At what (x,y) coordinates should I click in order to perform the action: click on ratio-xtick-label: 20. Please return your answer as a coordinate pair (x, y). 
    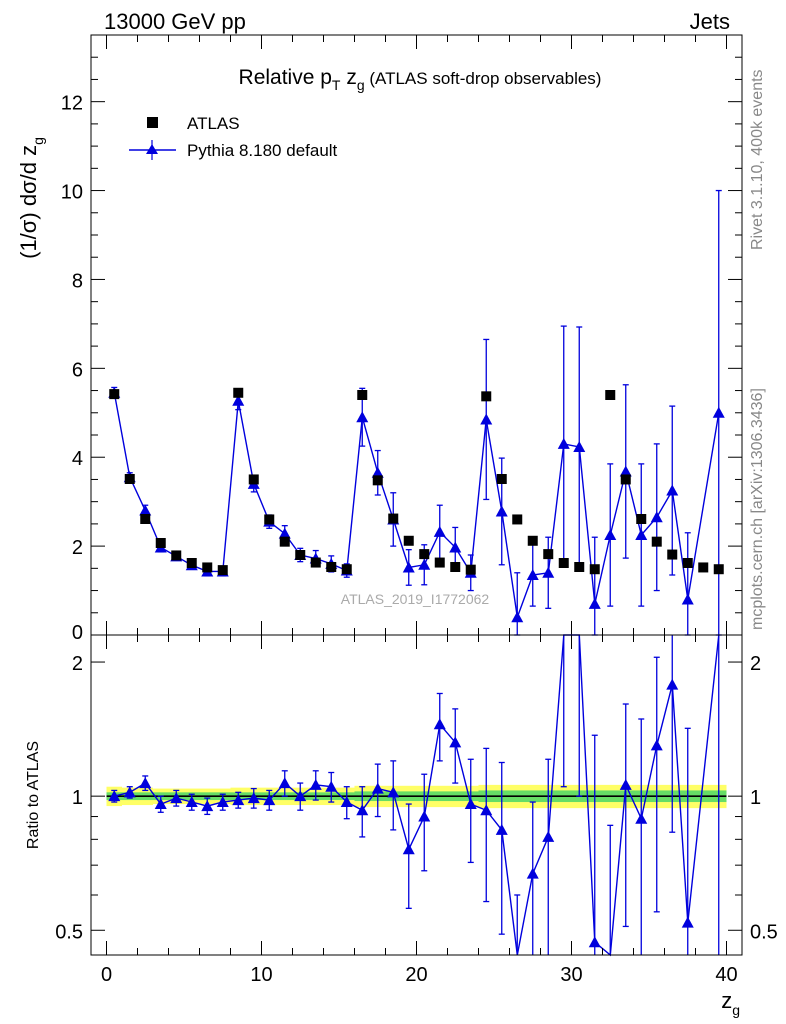
    Looking at the image, I should click on (416, 975).